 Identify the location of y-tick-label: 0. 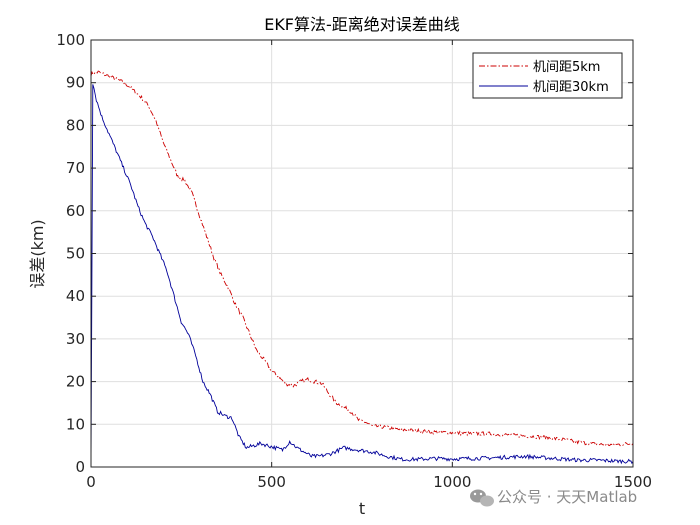
(80, 467).